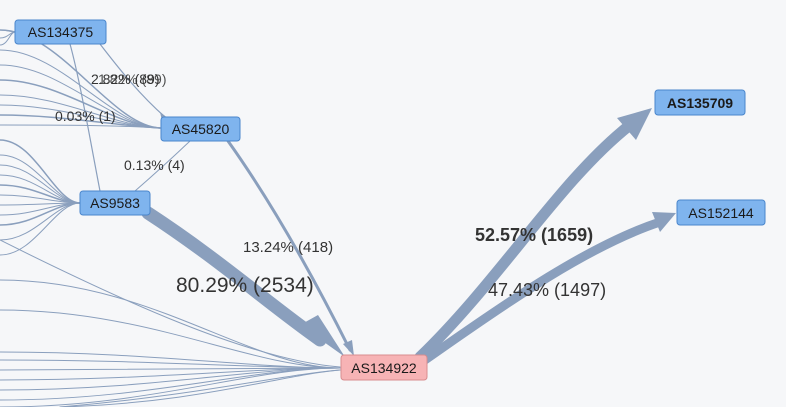  I want to click on node-label: AS135709, so click(700, 103).